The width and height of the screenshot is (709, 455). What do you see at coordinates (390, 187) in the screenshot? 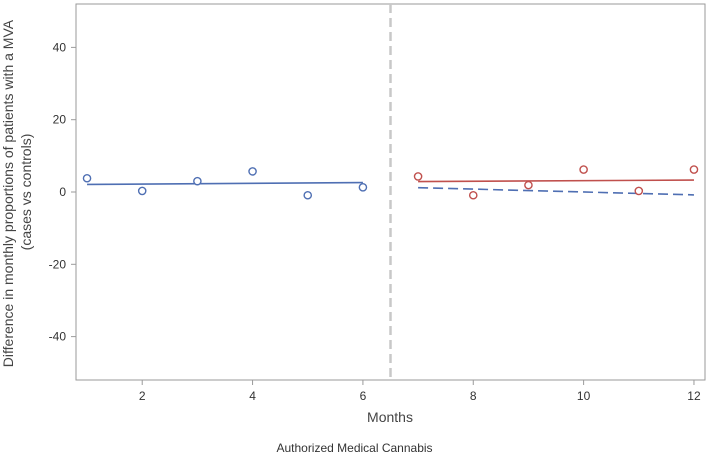
I see `fit-lines` at bounding box center [390, 187].